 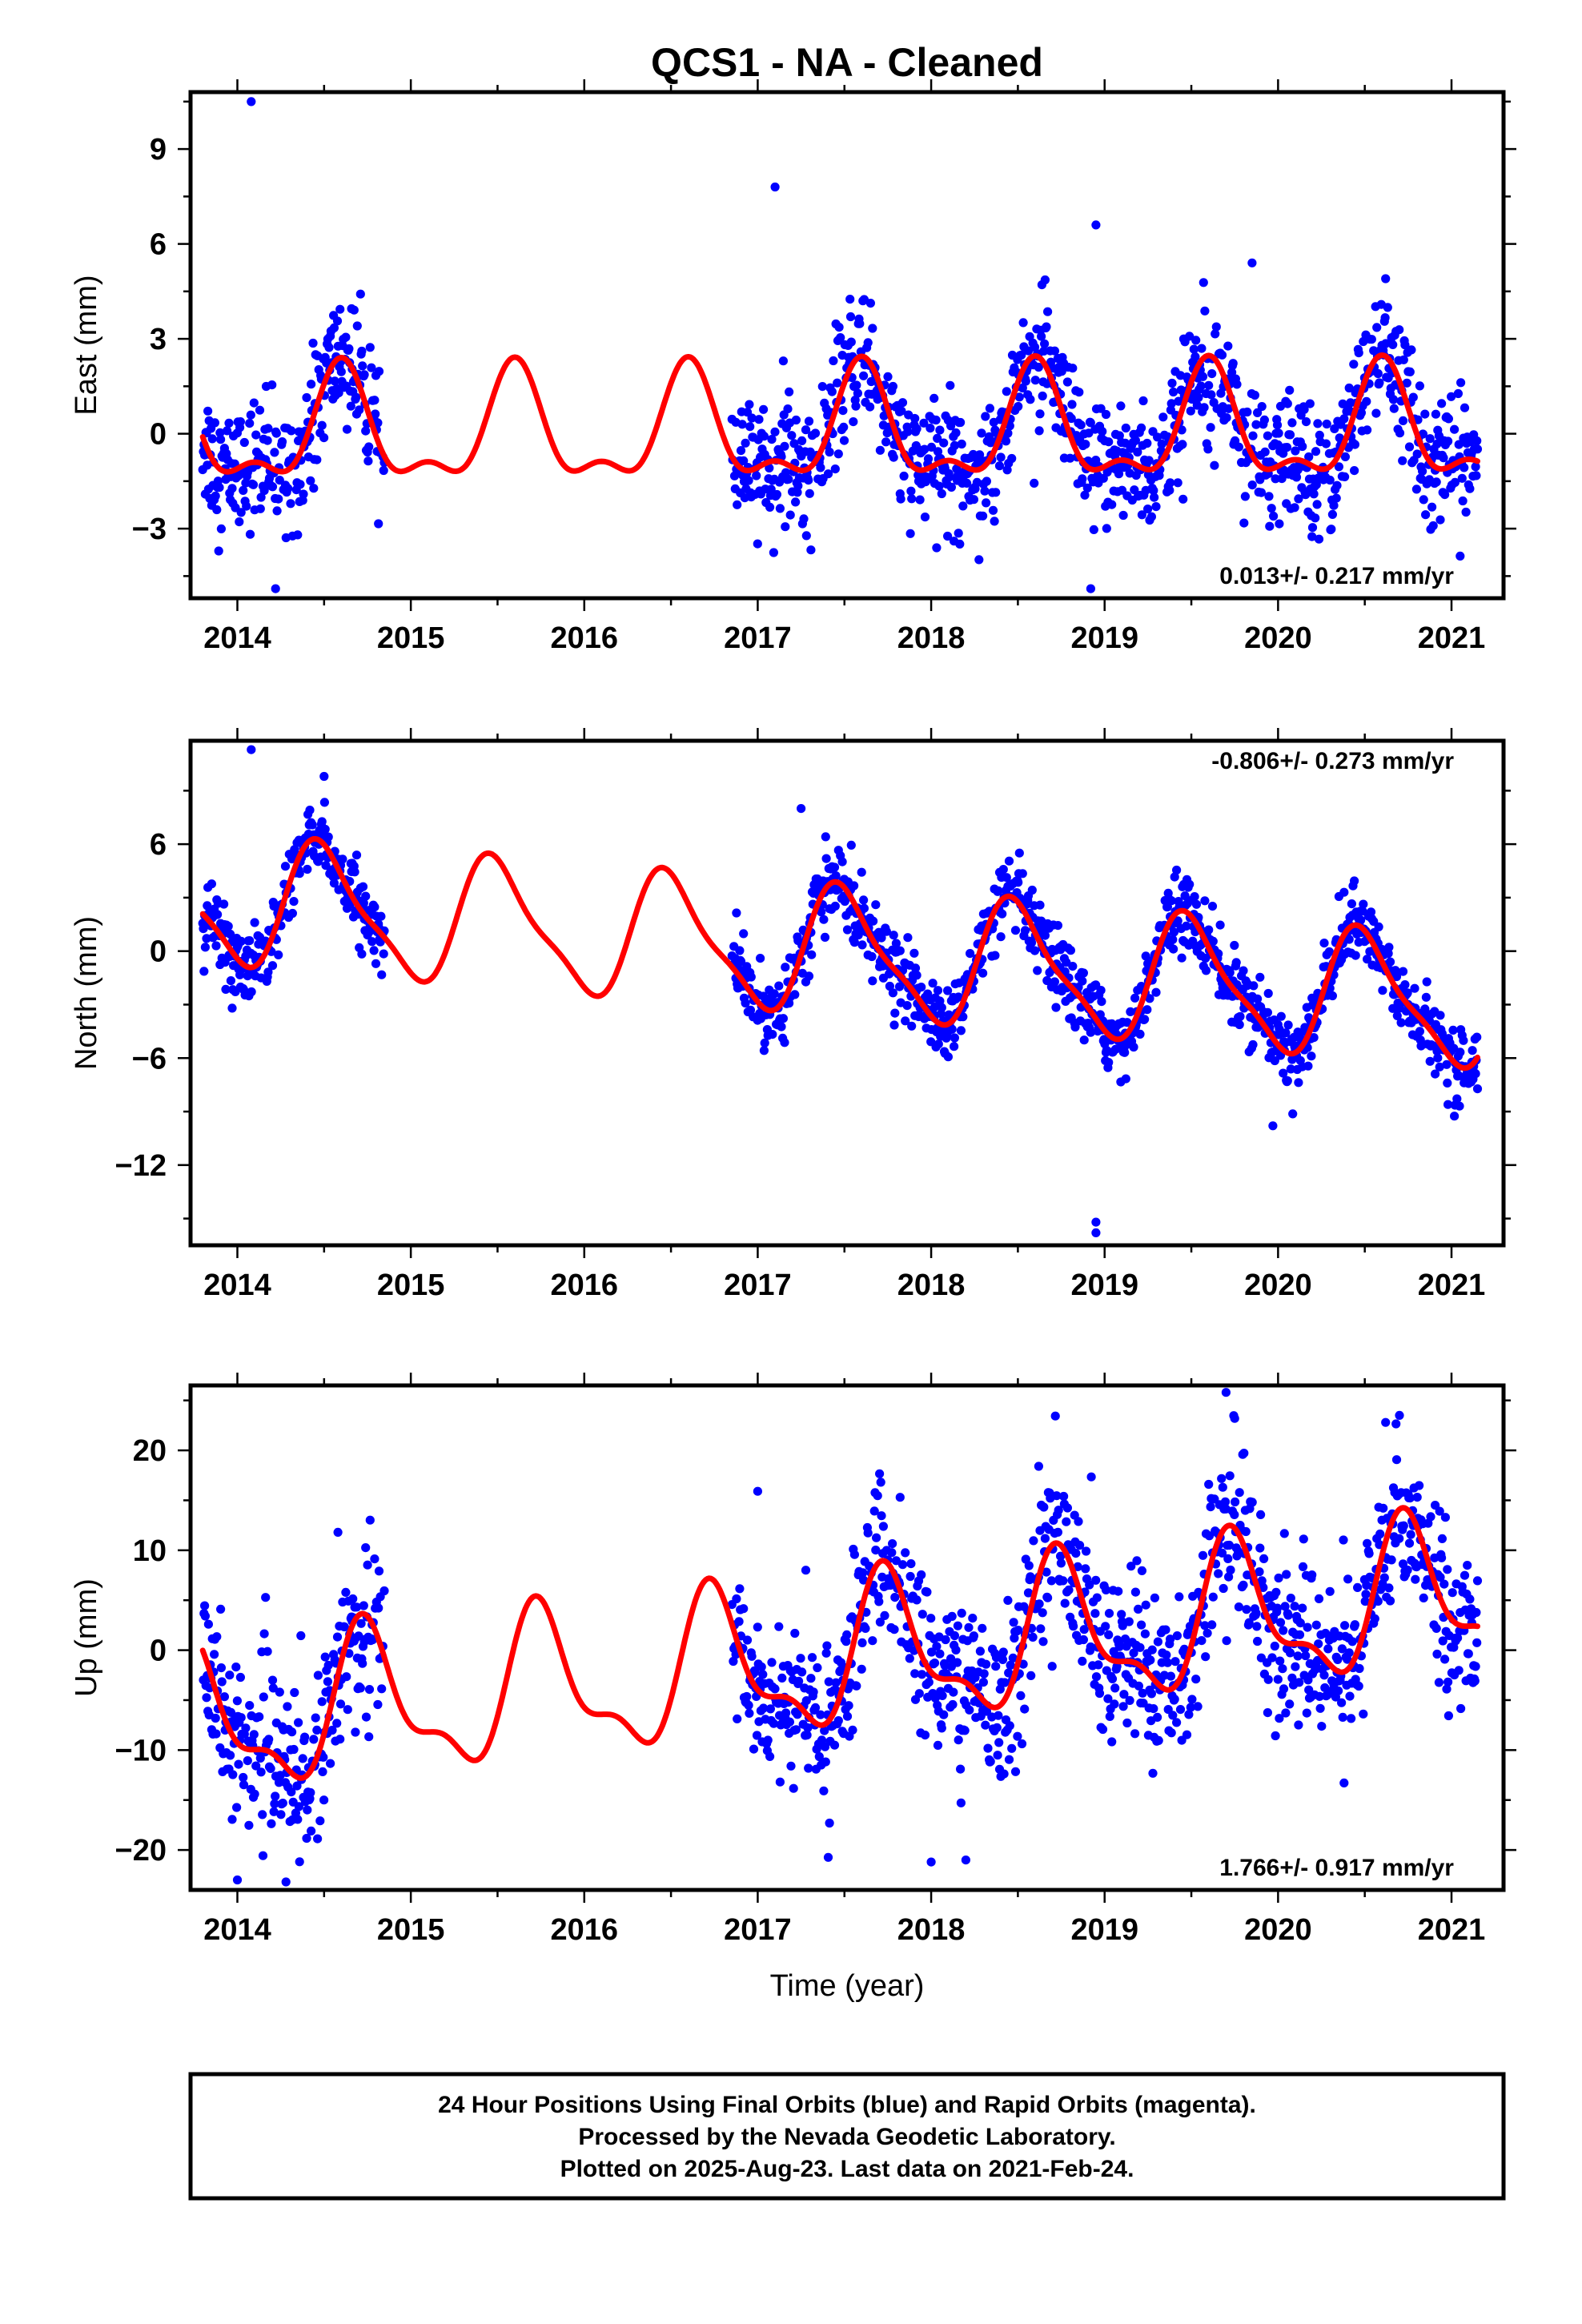 I want to click on y-tick-label: 0, so click(x=158, y=952).